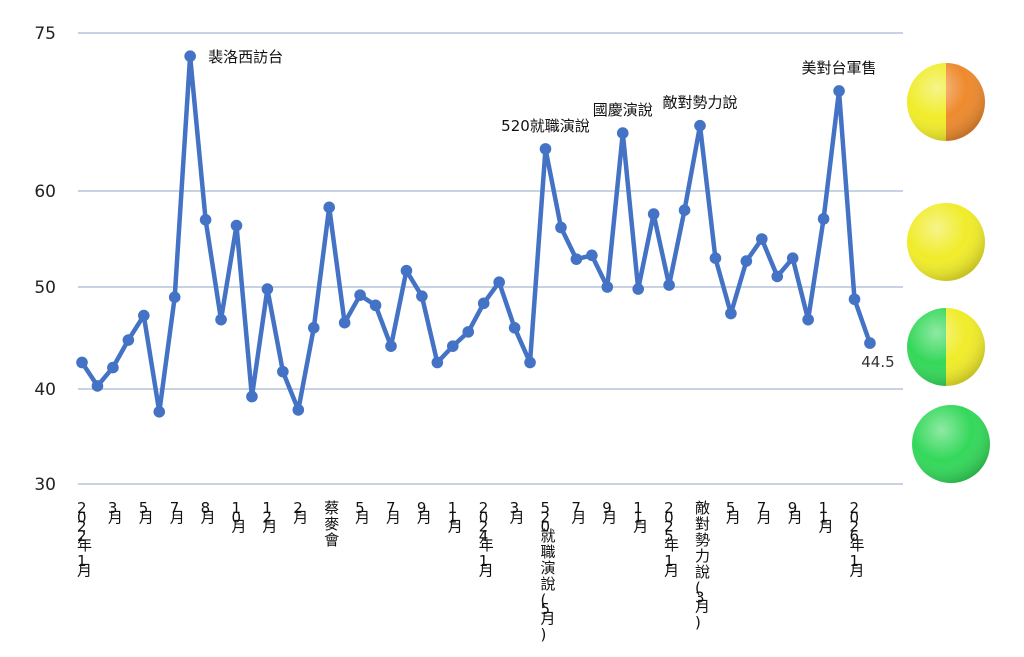 This screenshot has height=657, width=1024. I want to click on event-annotation: 裴洛西訪台, so click(245, 57).